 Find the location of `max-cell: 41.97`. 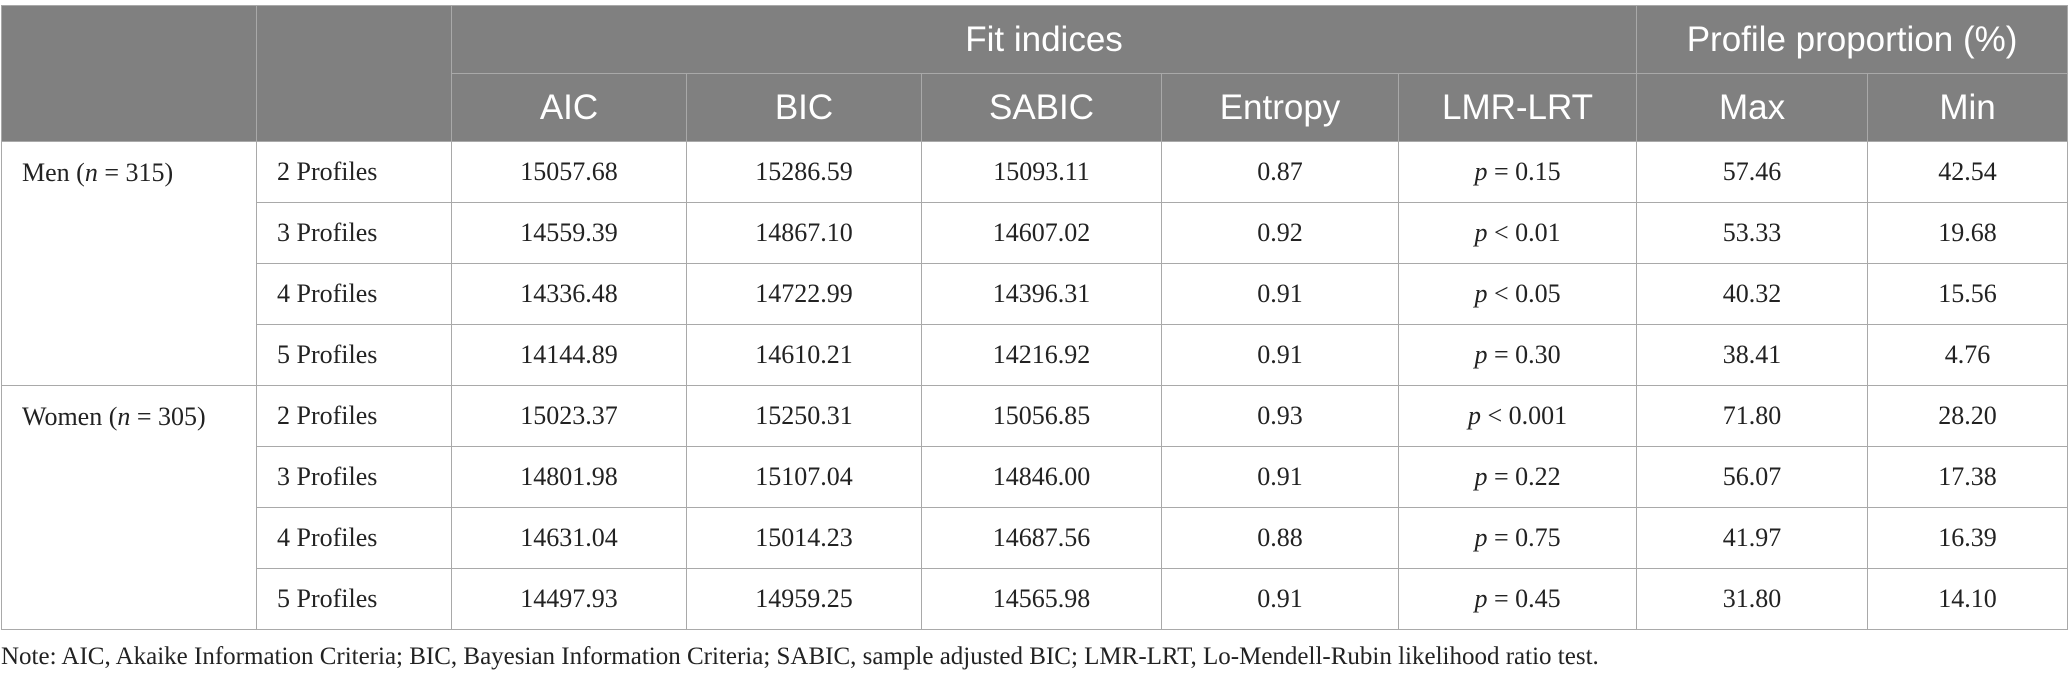

max-cell: 41.97 is located at coordinates (1752, 538).